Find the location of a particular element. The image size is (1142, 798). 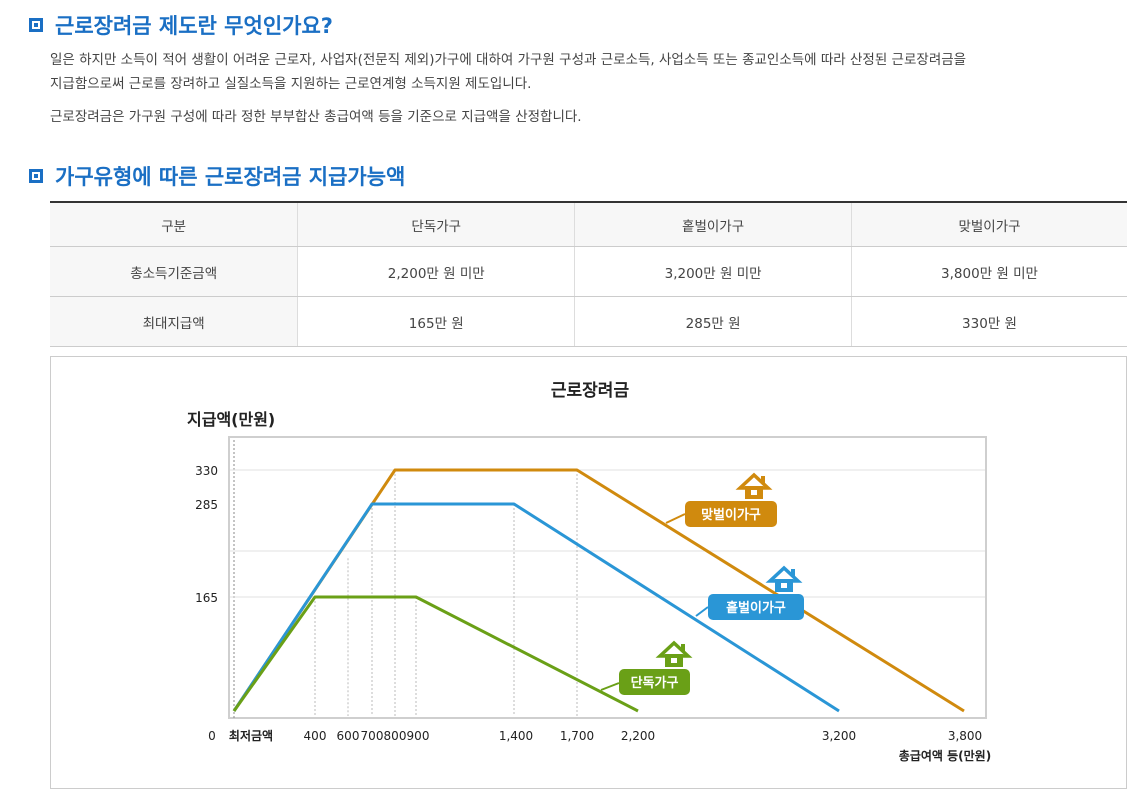

table-row-header: 최대지급액 is located at coordinates (174, 321).